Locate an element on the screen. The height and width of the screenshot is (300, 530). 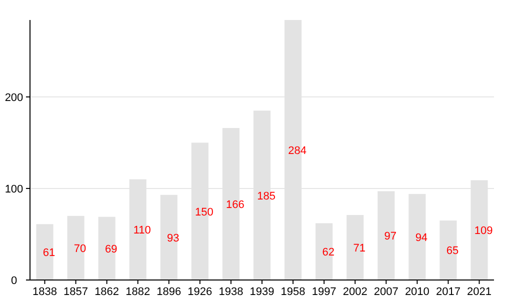
x-tick-label: 2002 is located at coordinates (355, 292).